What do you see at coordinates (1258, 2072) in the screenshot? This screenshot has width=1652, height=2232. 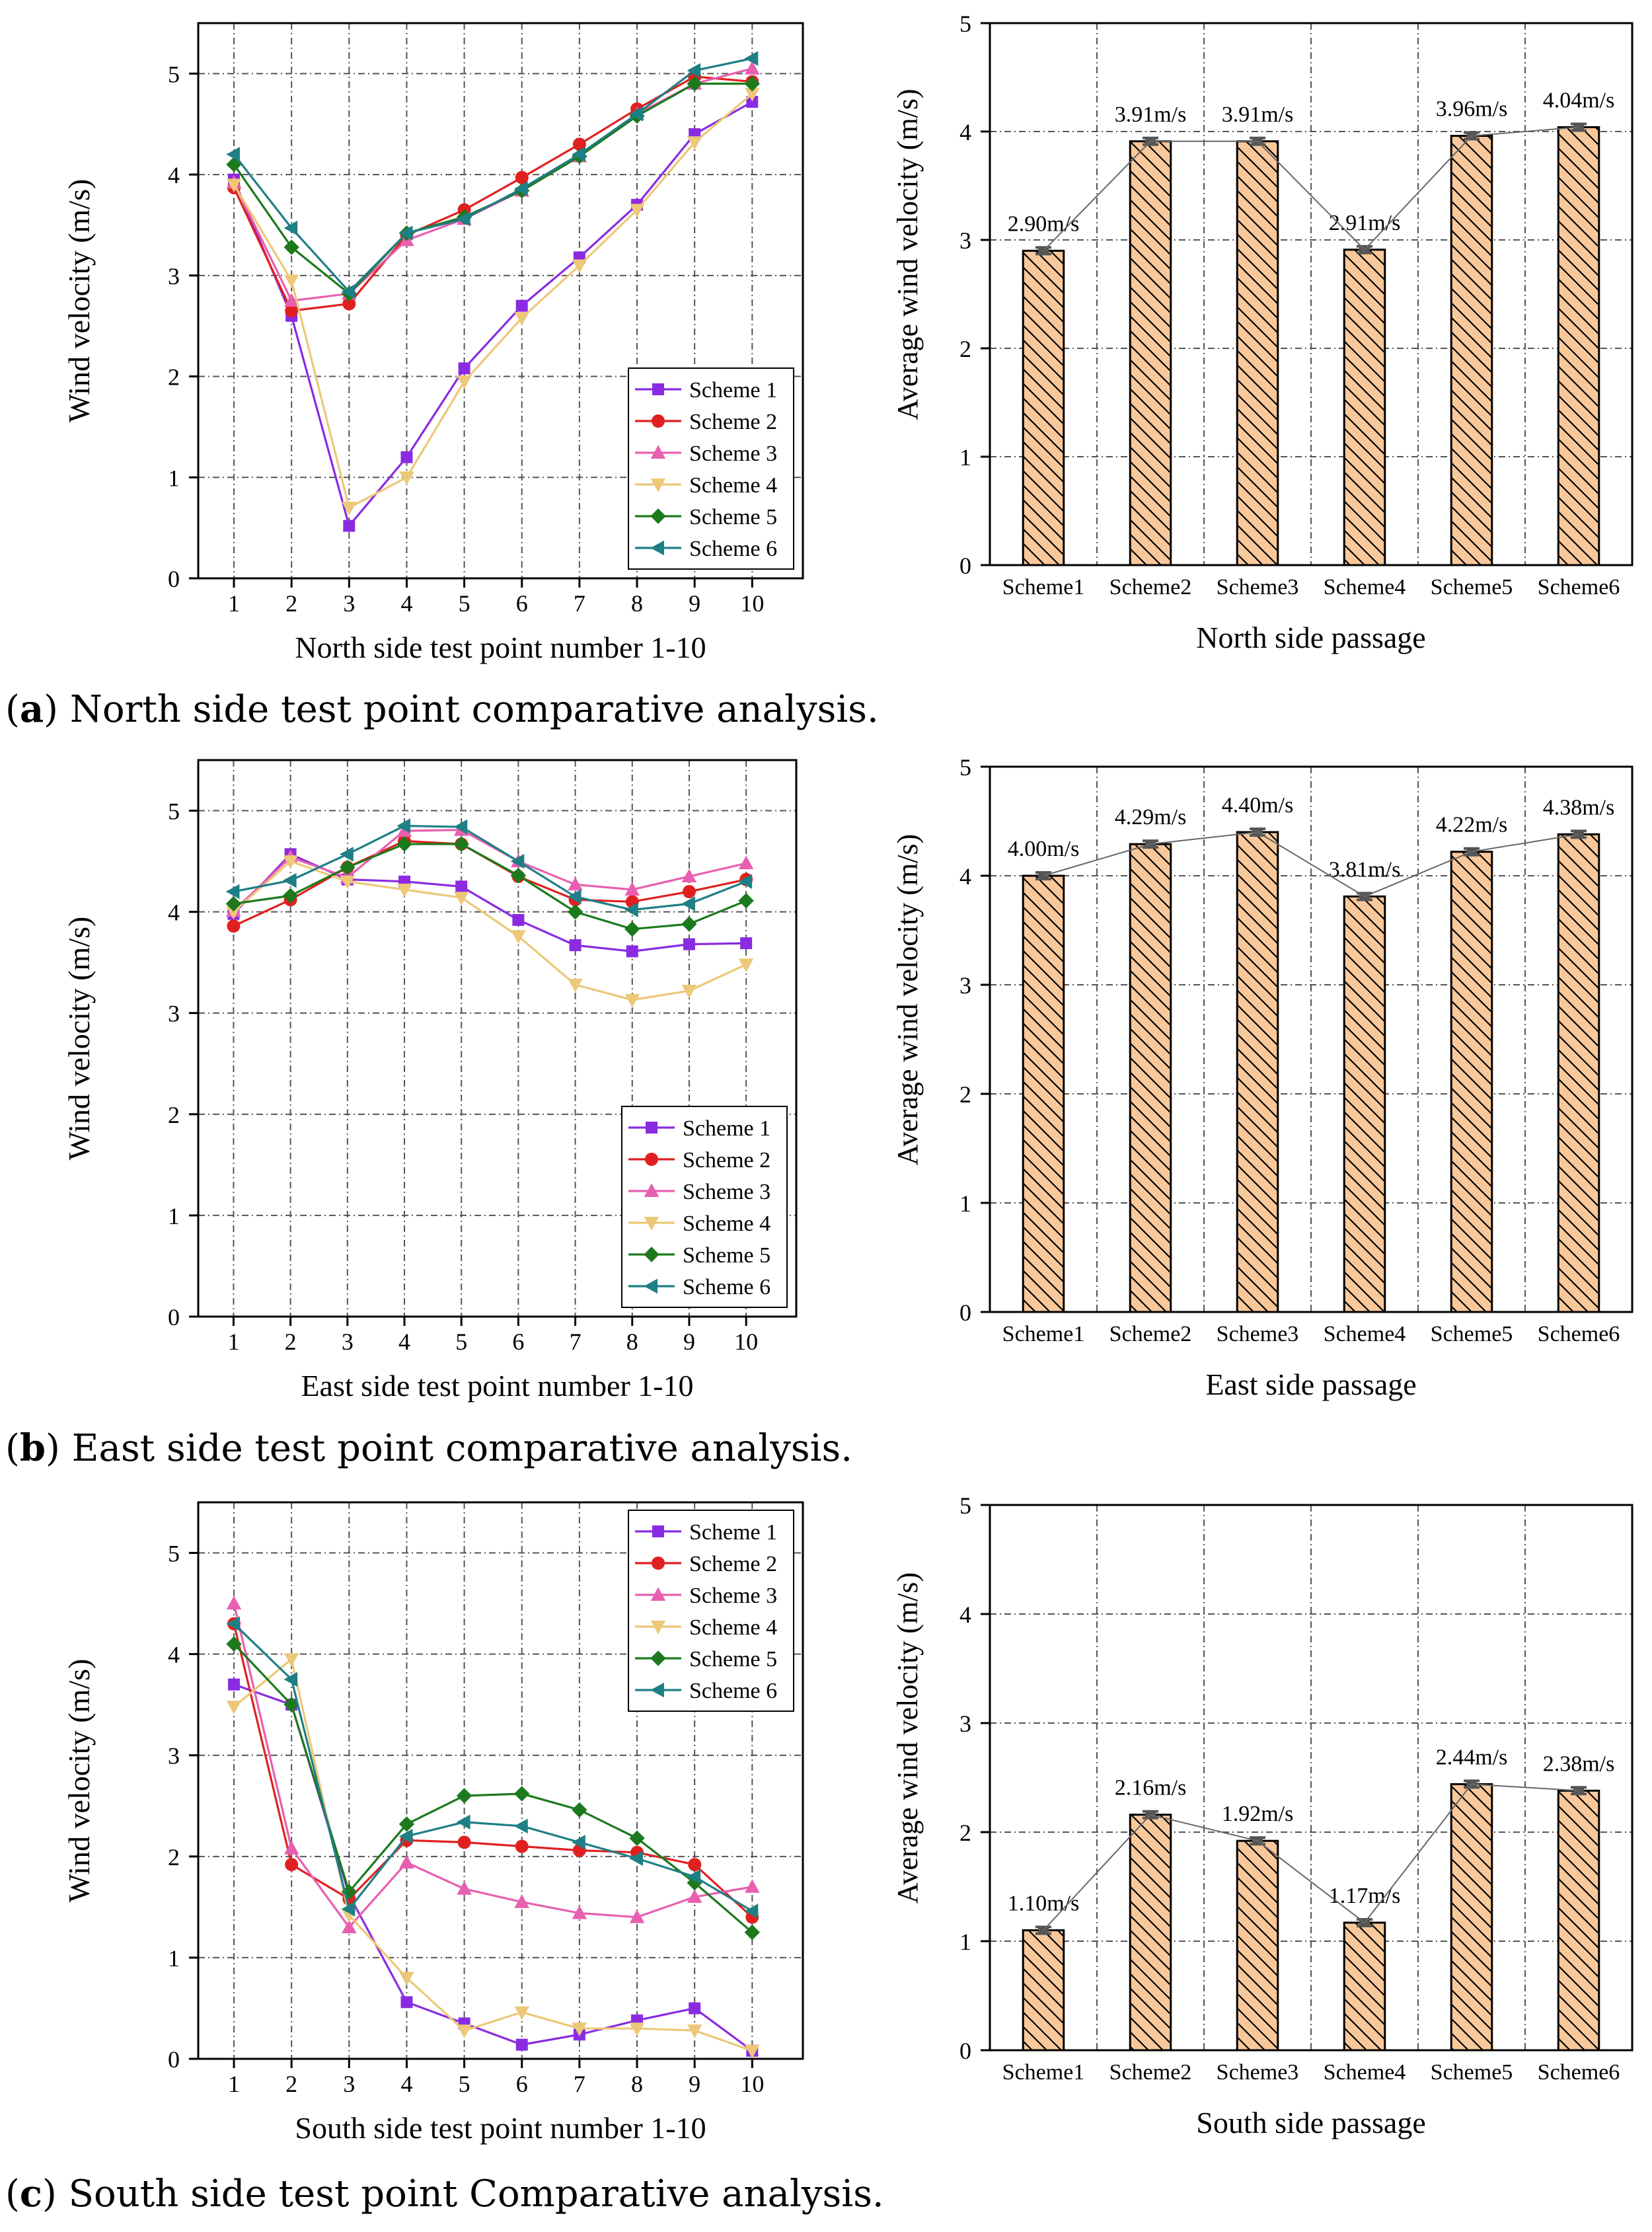 I see `c-bar-category-label: Scheme3` at bounding box center [1258, 2072].